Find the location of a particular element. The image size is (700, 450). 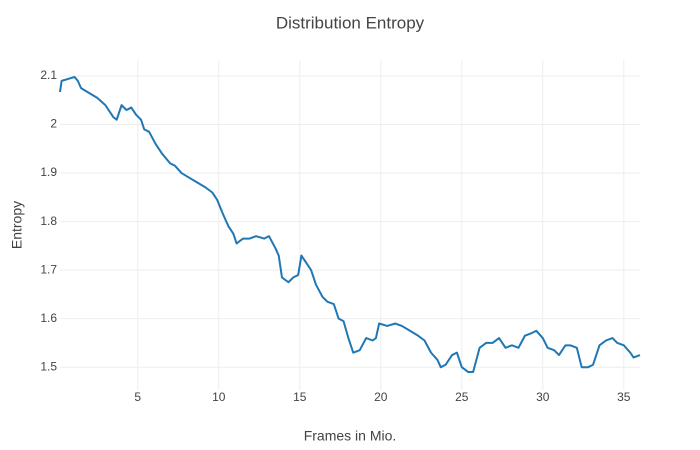

y-tick-label: 1.5 is located at coordinates (48, 366).